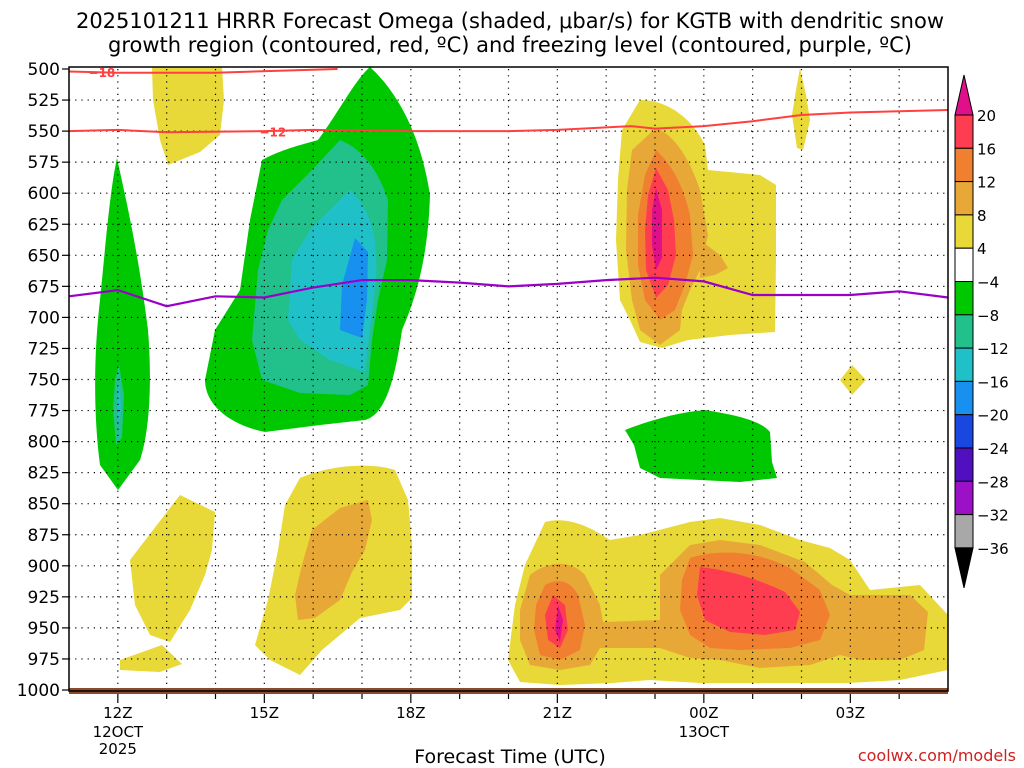 The width and height of the screenshot is (1024, 768). What do you see at coordinates (993, 482) in the screenshot?
I see `colorbar-label-11: −28` at bounding box center [993, 482].